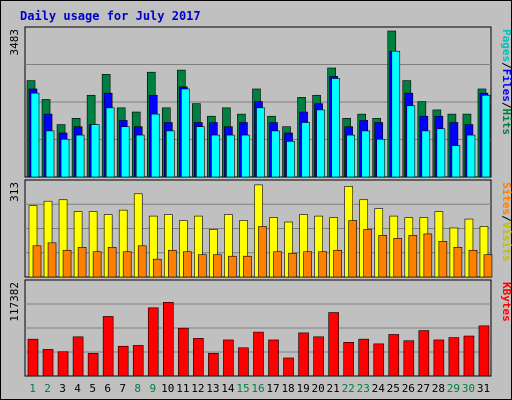 The width and height of the screenshot is (512, 400). I want to click on day-label-24: 24, so click(379, 388).